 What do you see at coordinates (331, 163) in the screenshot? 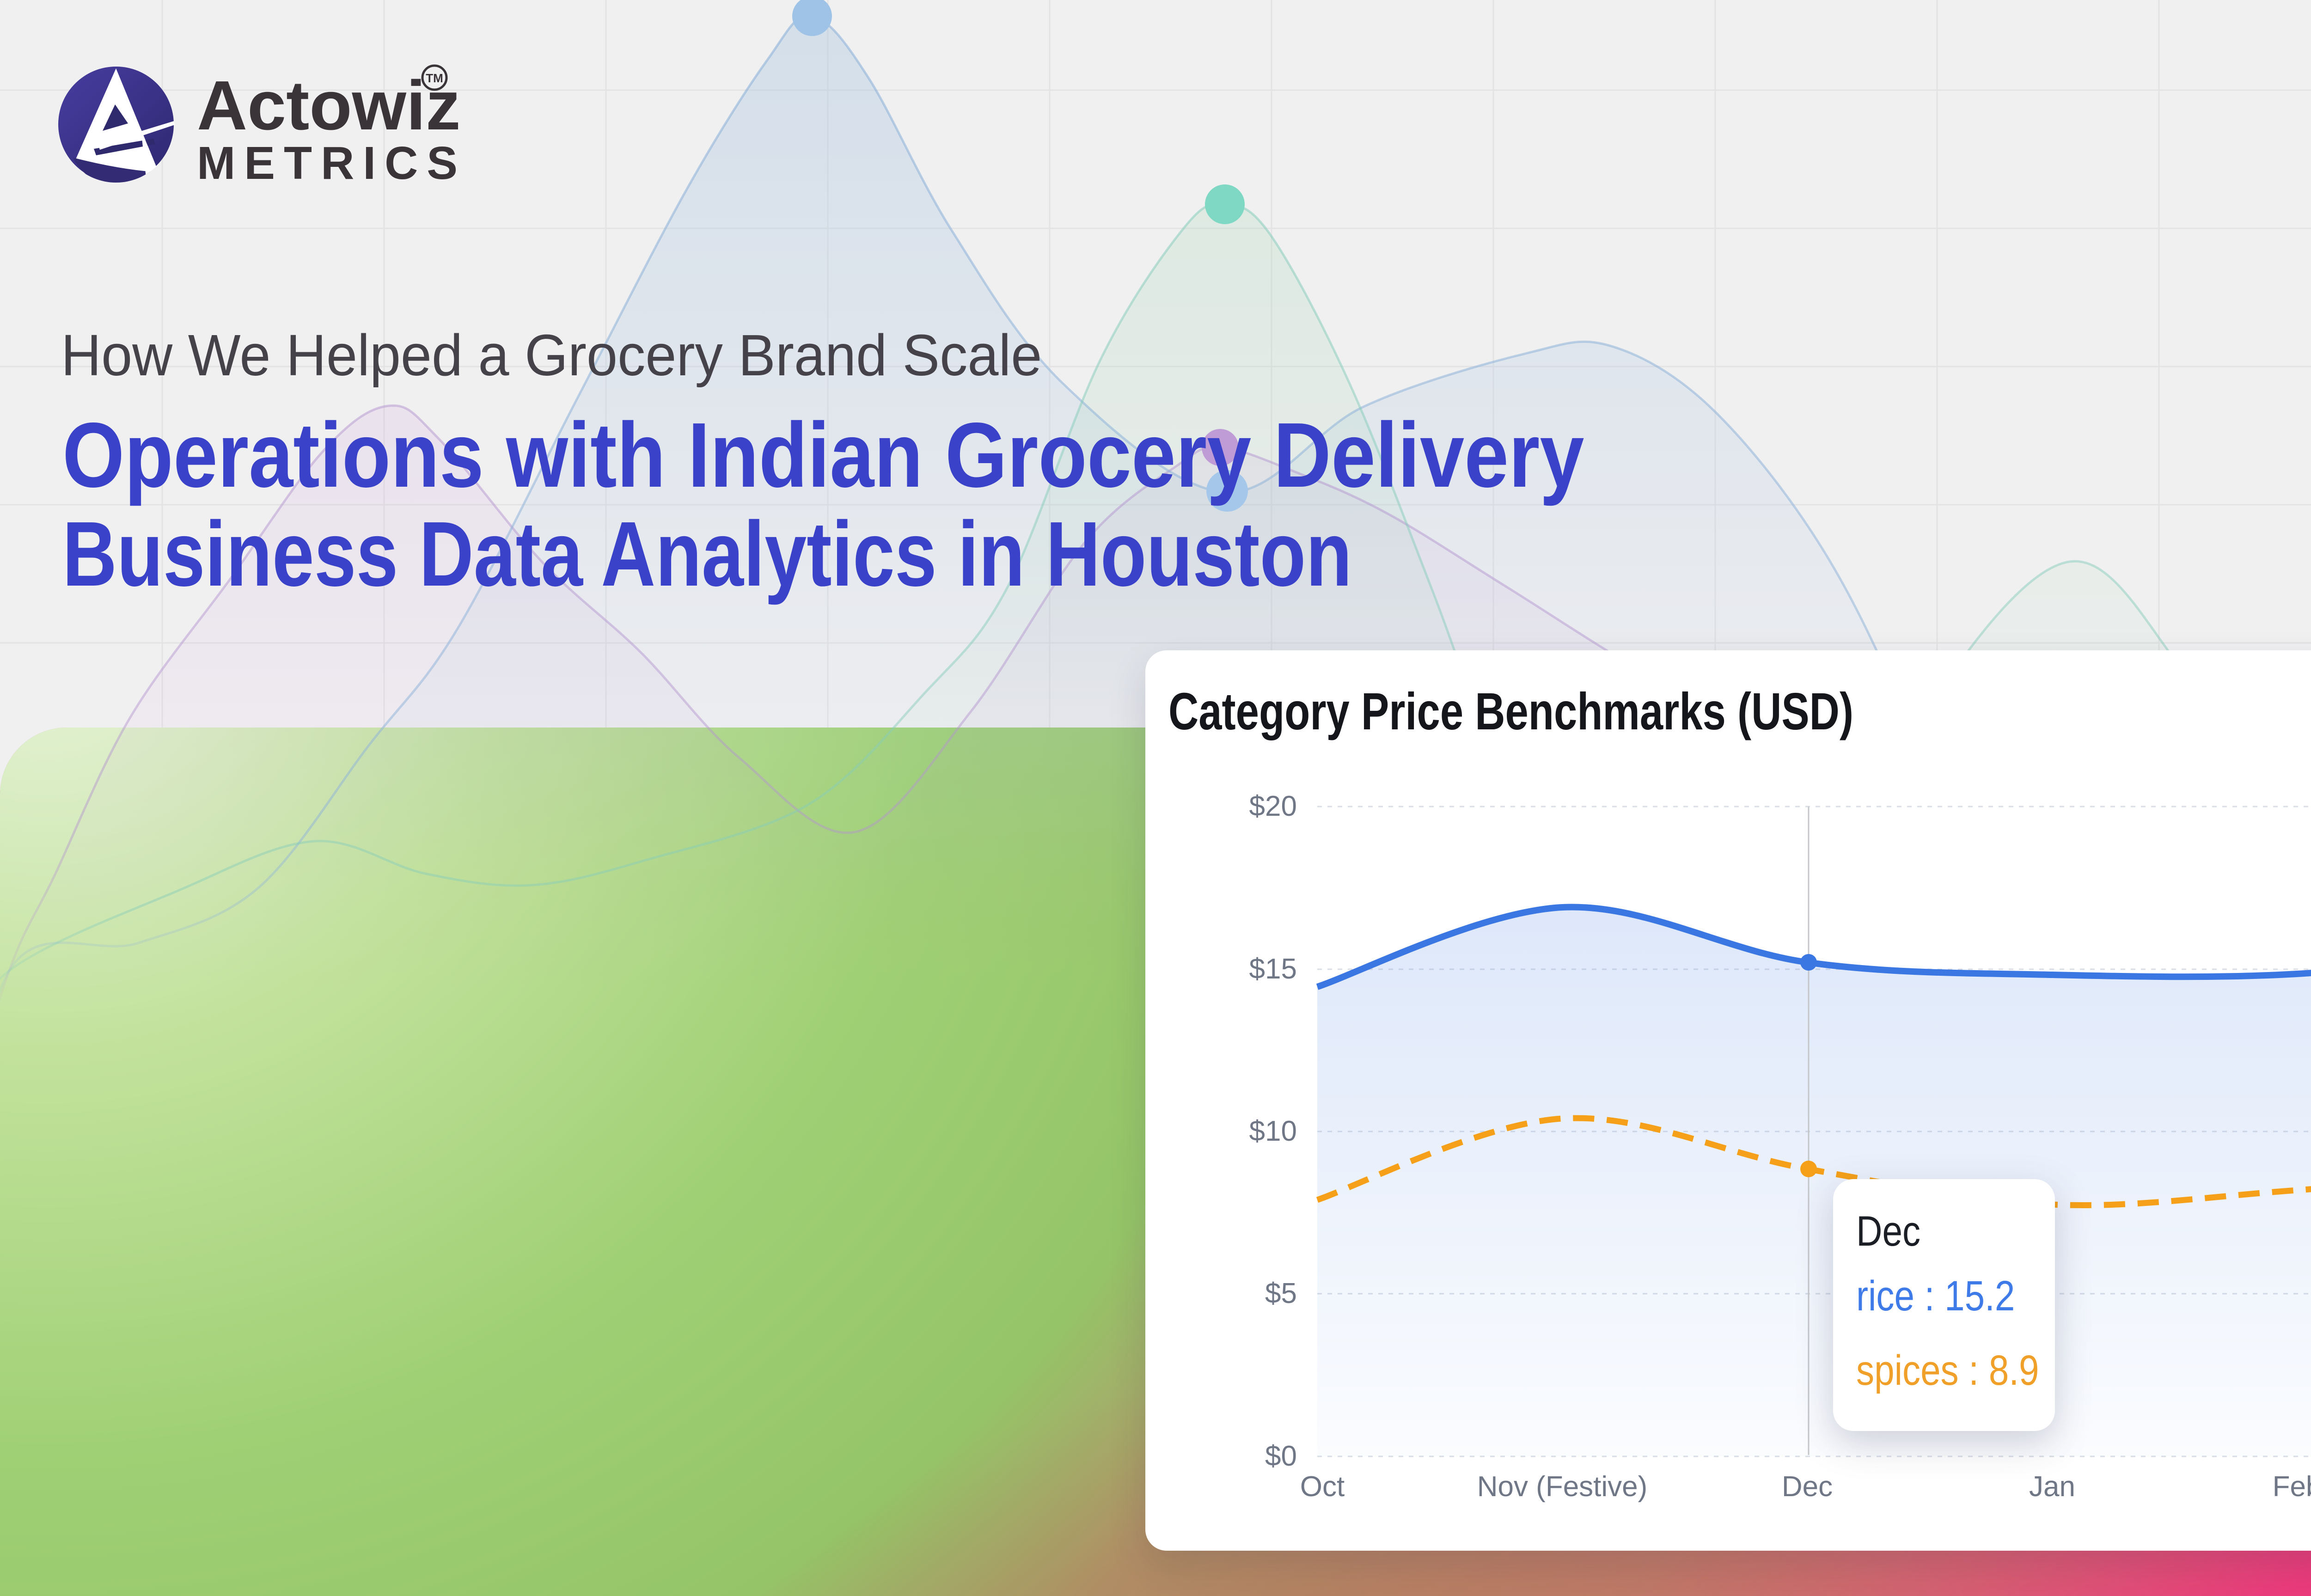
I see `svg-text: METRICS` at bounding box center [331, 163].